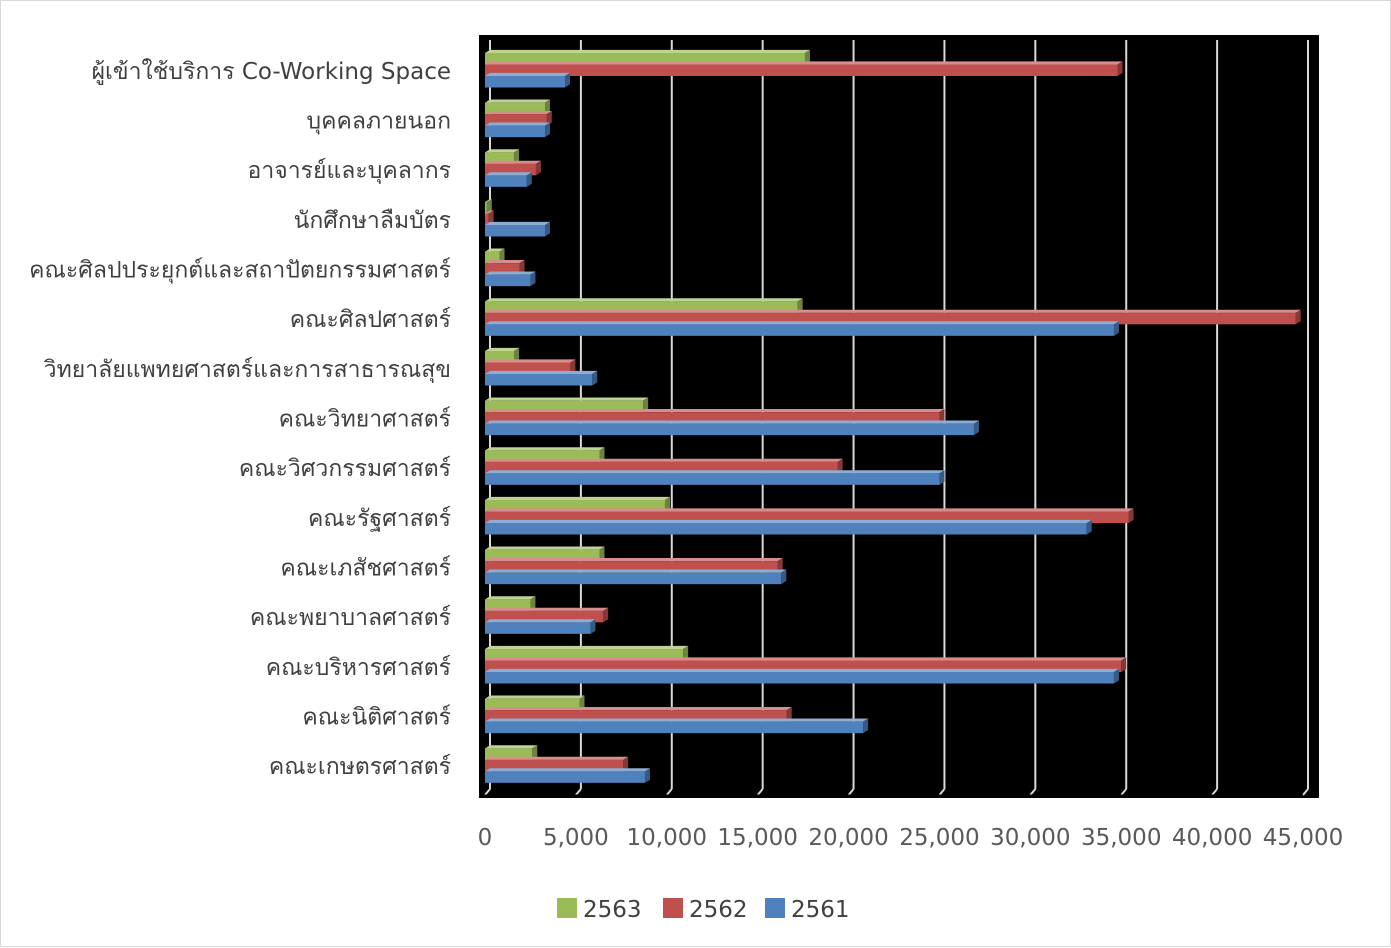 The image size is (1391, 948). I want to click on category-label: คณะวิศวกรรมศาสตร์, so click(345, 468).